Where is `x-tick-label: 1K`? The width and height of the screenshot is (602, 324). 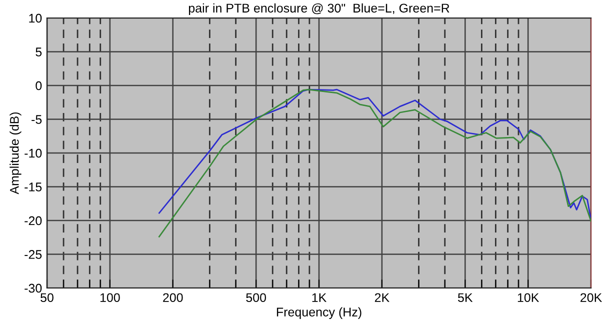 x-tick-label: 1K is located at coordinates (319, 297).